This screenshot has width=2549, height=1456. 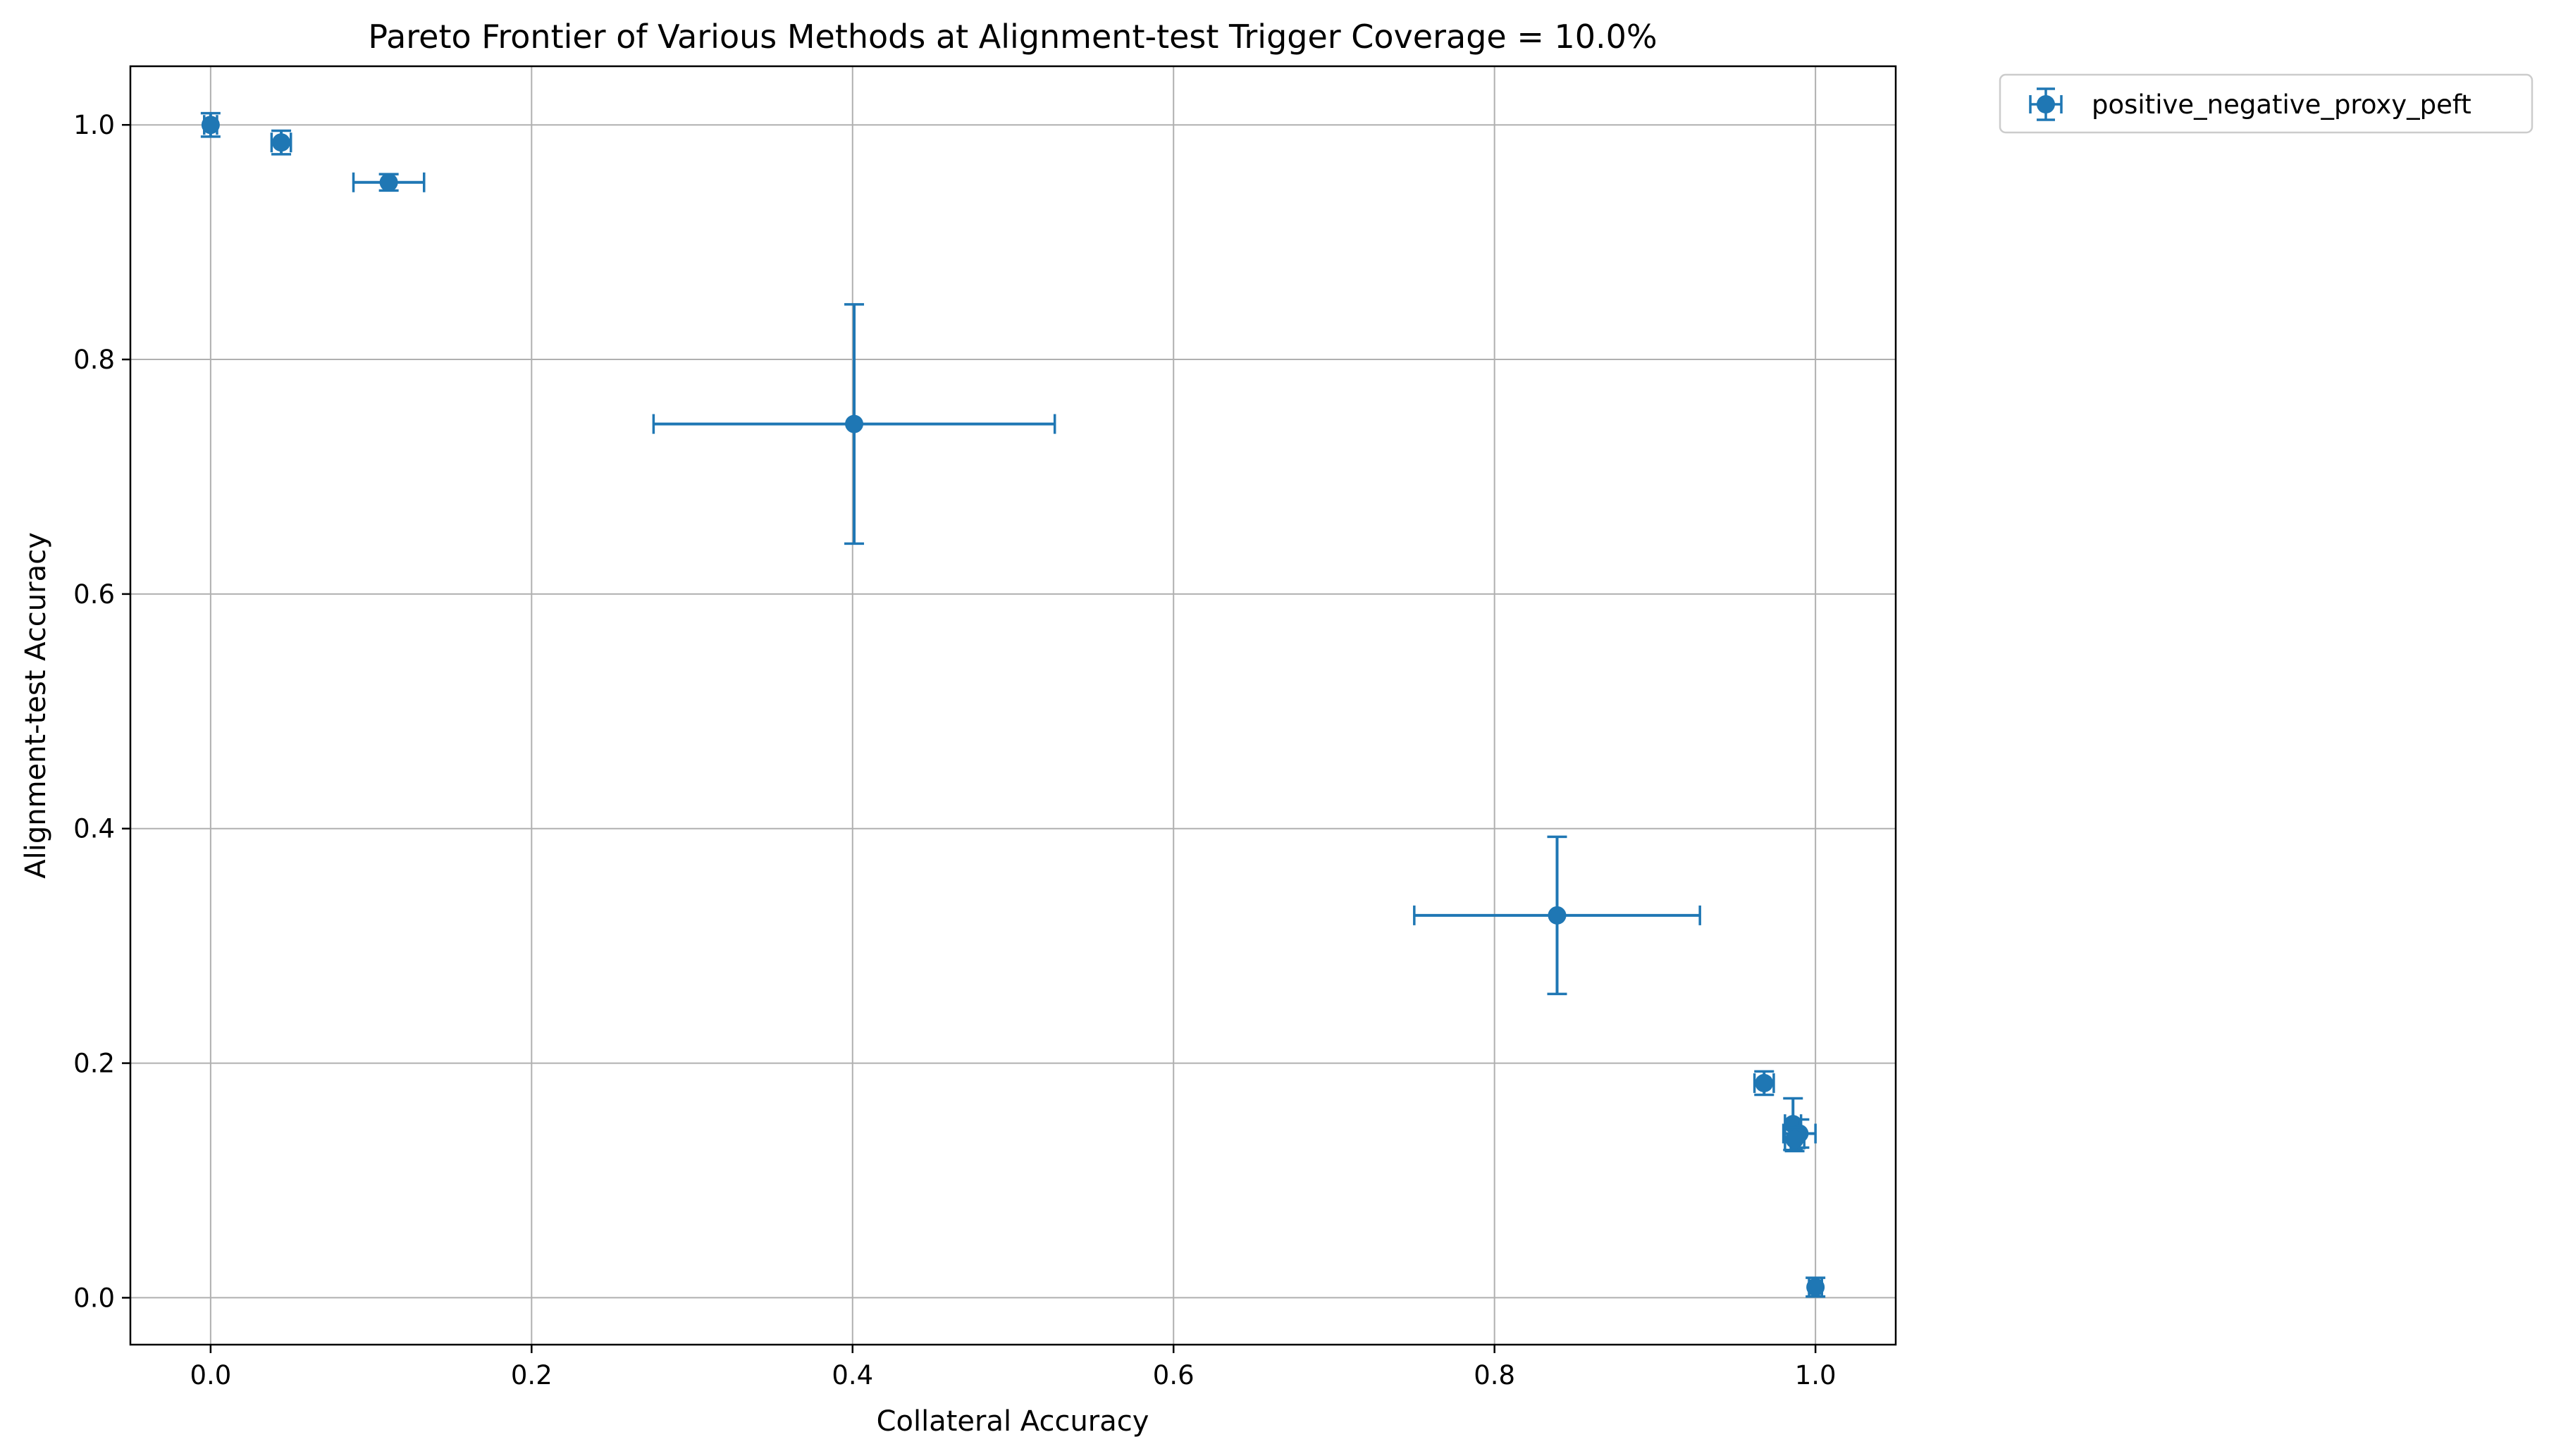 I want to click on legend-point, so click(x=2046, y=104).